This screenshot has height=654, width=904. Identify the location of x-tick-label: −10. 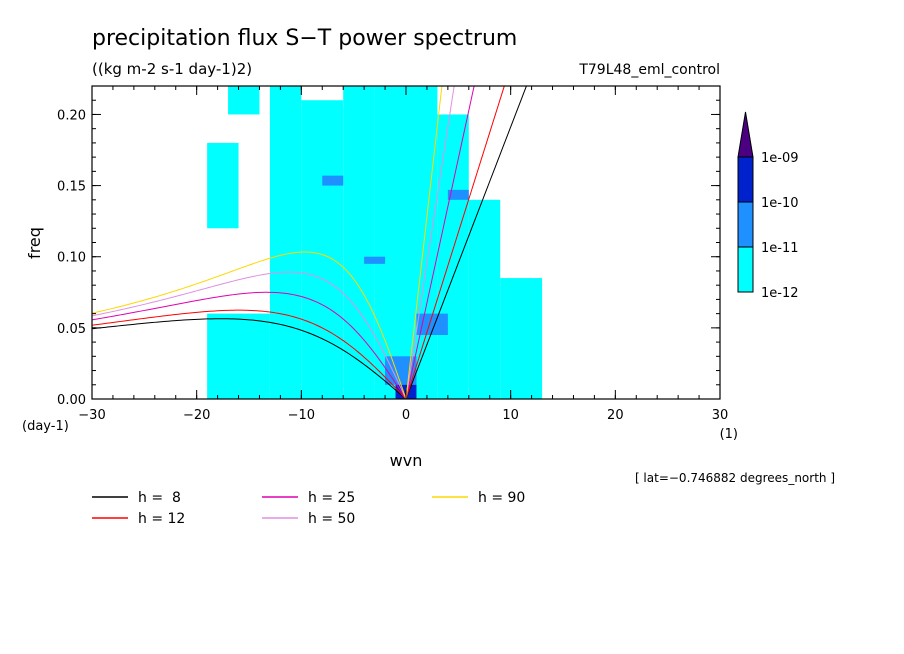
(301, 415).